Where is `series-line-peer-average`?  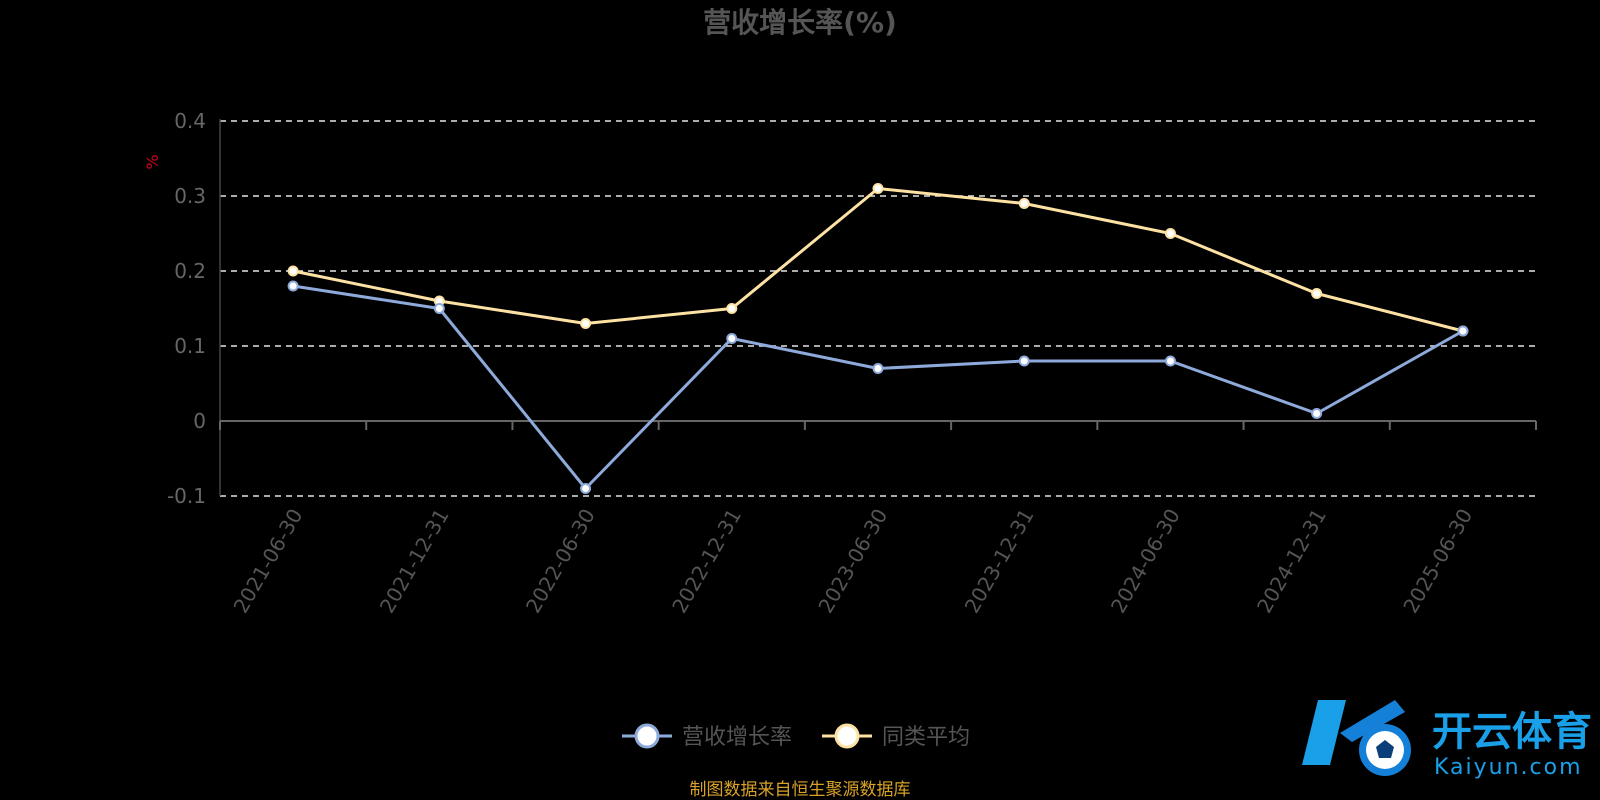
series-line-peer-average is located at coordinates (878, 260).